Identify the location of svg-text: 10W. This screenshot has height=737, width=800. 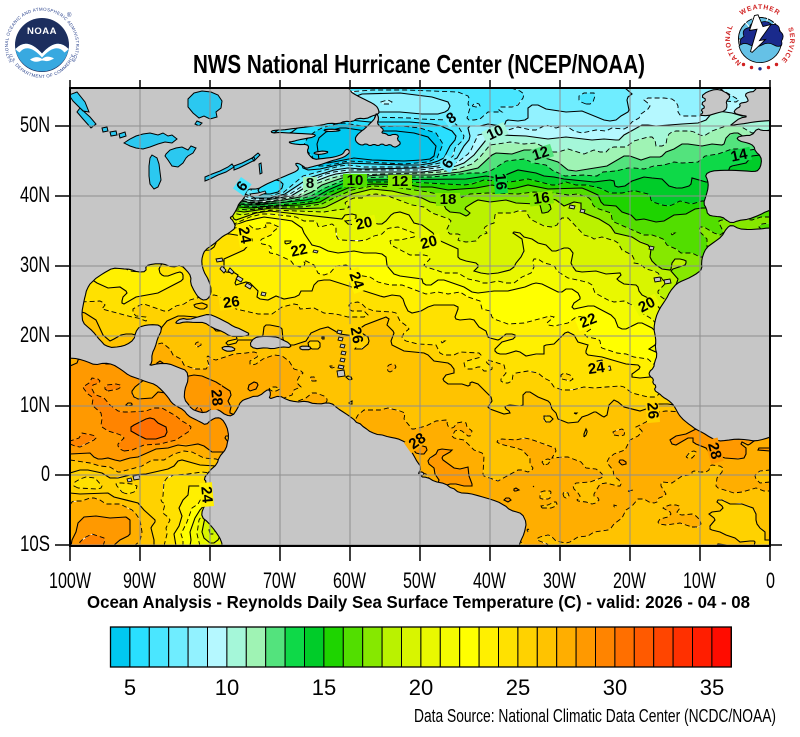
(699, 580).